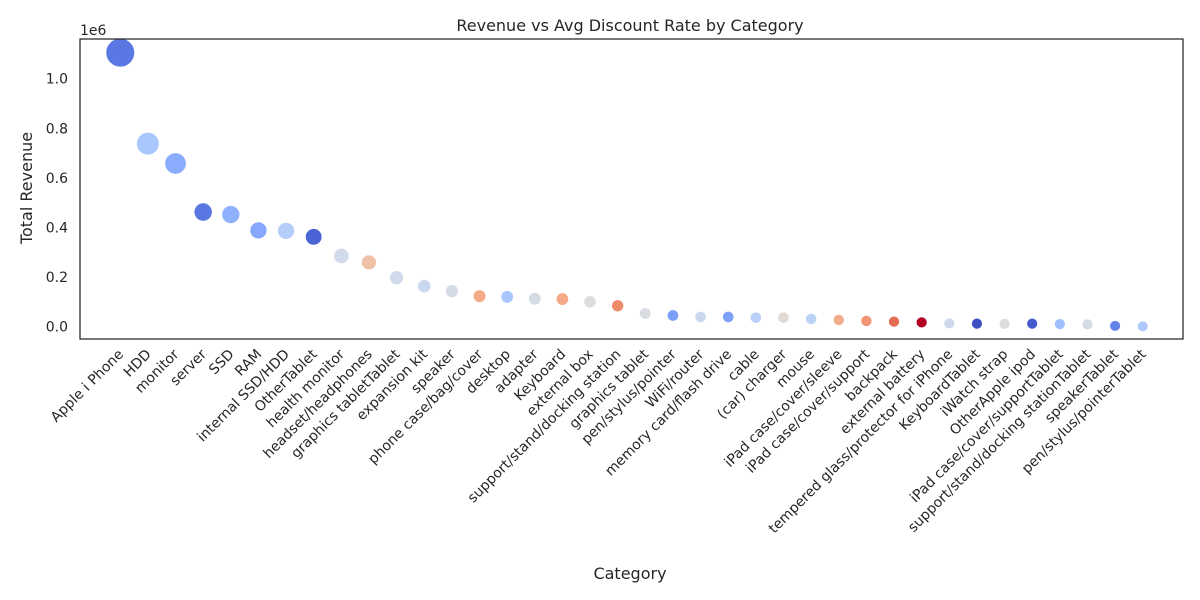 The width and height of the screenshot is (1200, 600). Describe the element at coordinates (26, 188) in the screenshot. I see `y-axis-label: Total Revenue` at that location.